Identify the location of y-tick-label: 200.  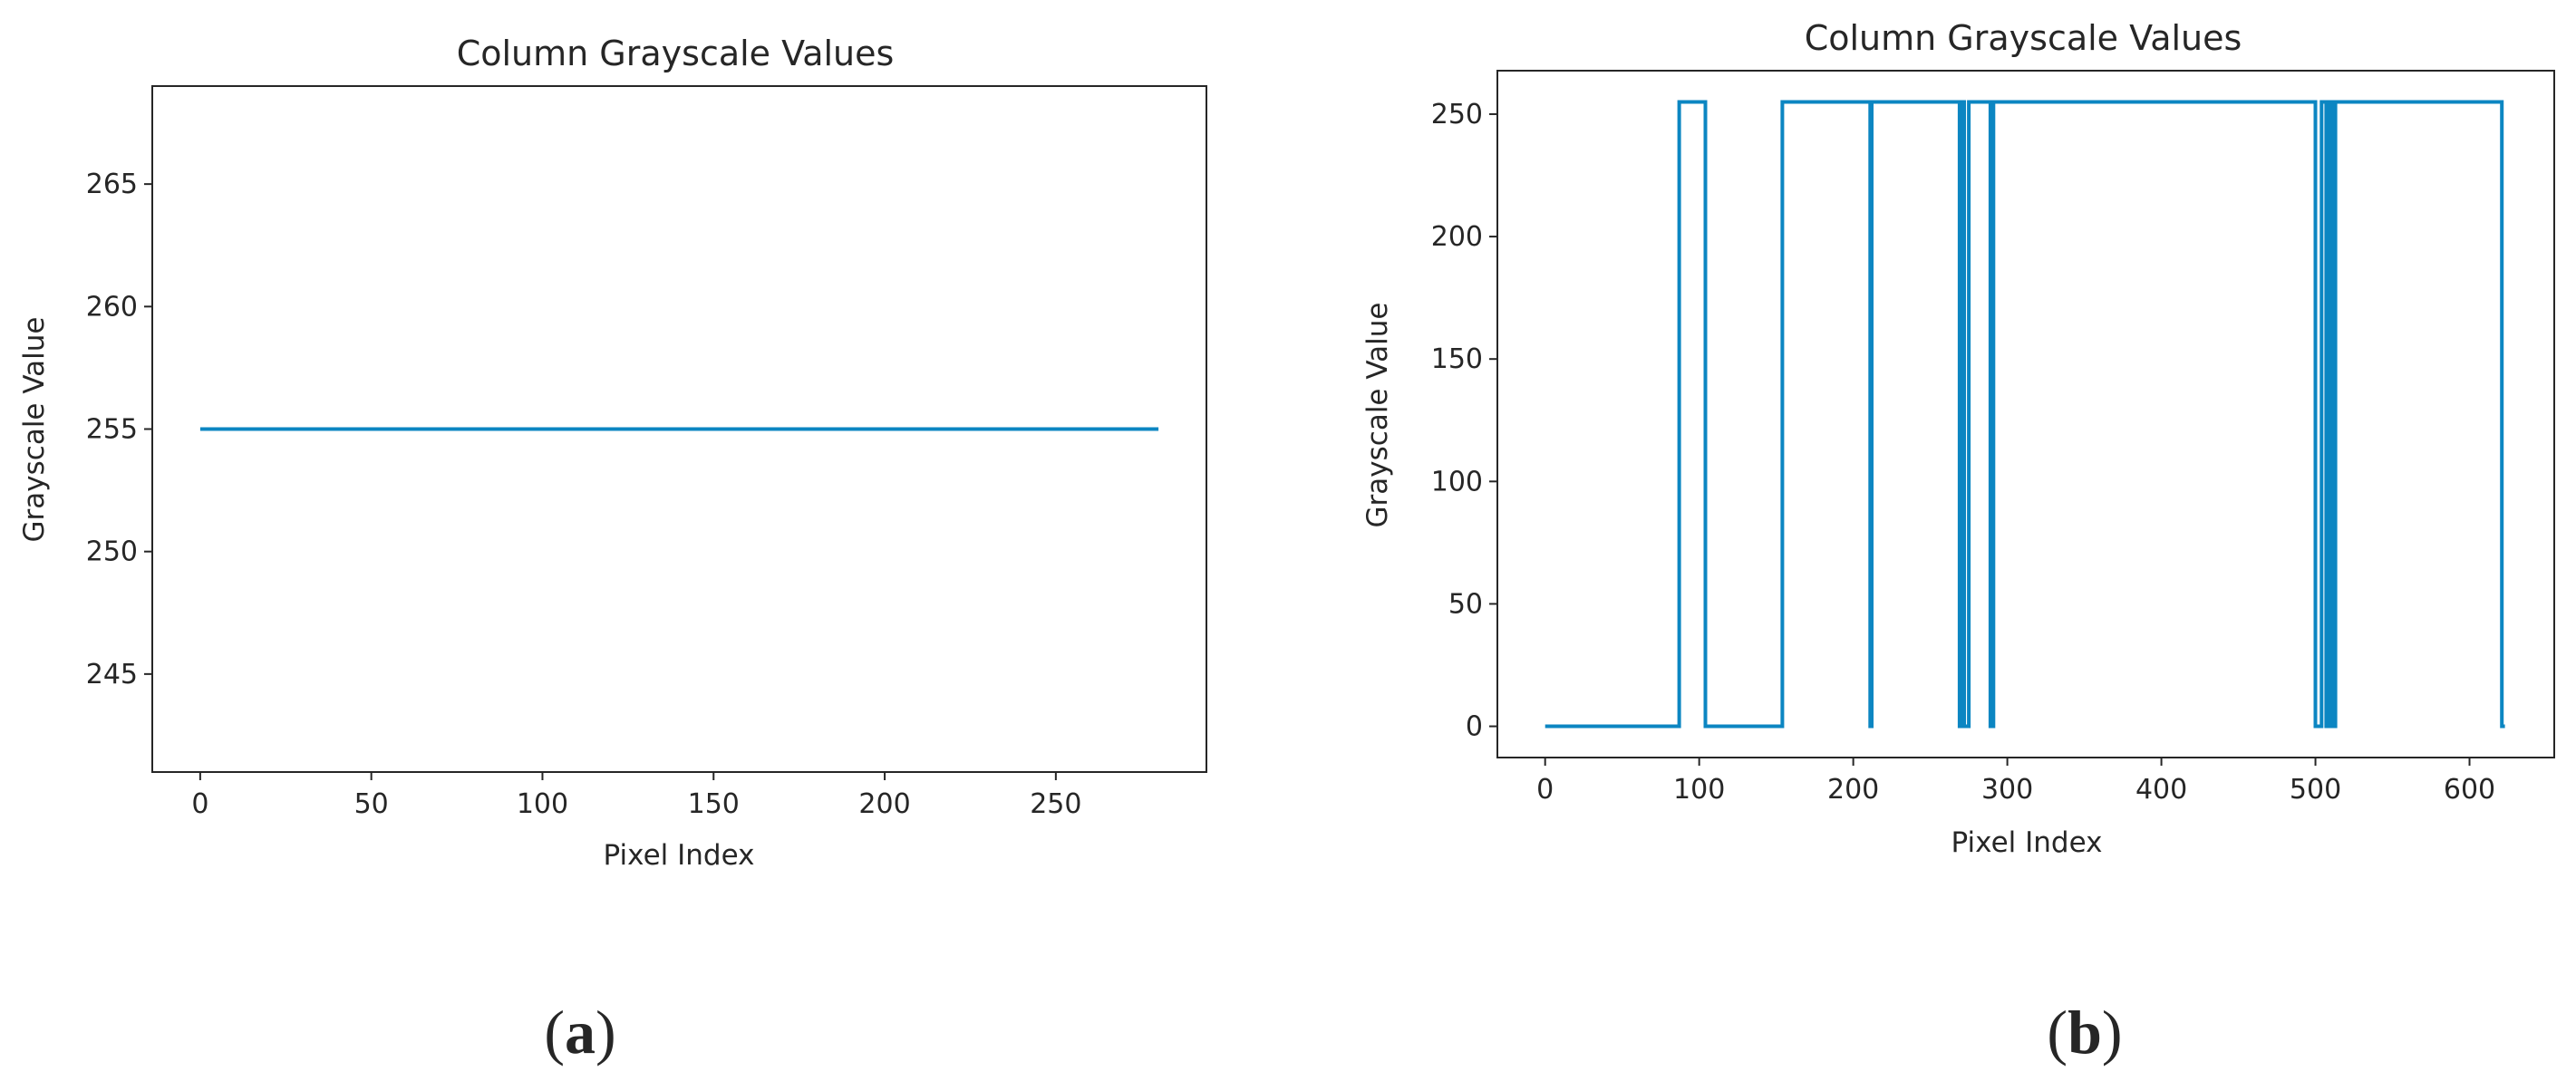
(1457, 237).